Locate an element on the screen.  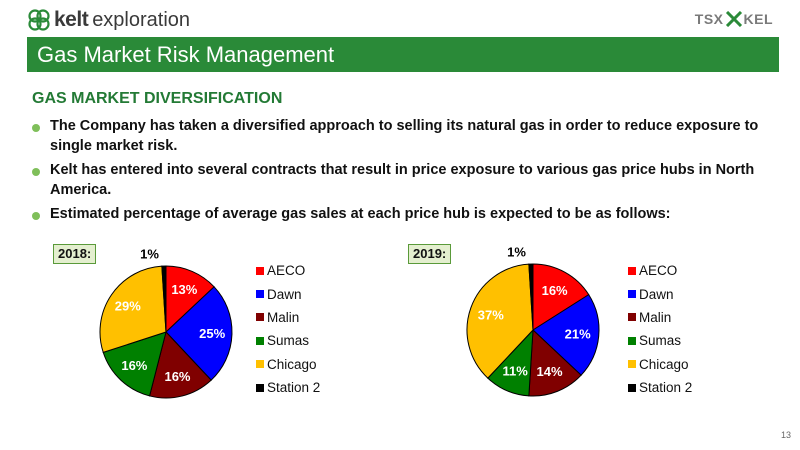
legend-2019: AECO Dawn Malin Sumas Chicago Station 2 is located at coordinates (683, 329).